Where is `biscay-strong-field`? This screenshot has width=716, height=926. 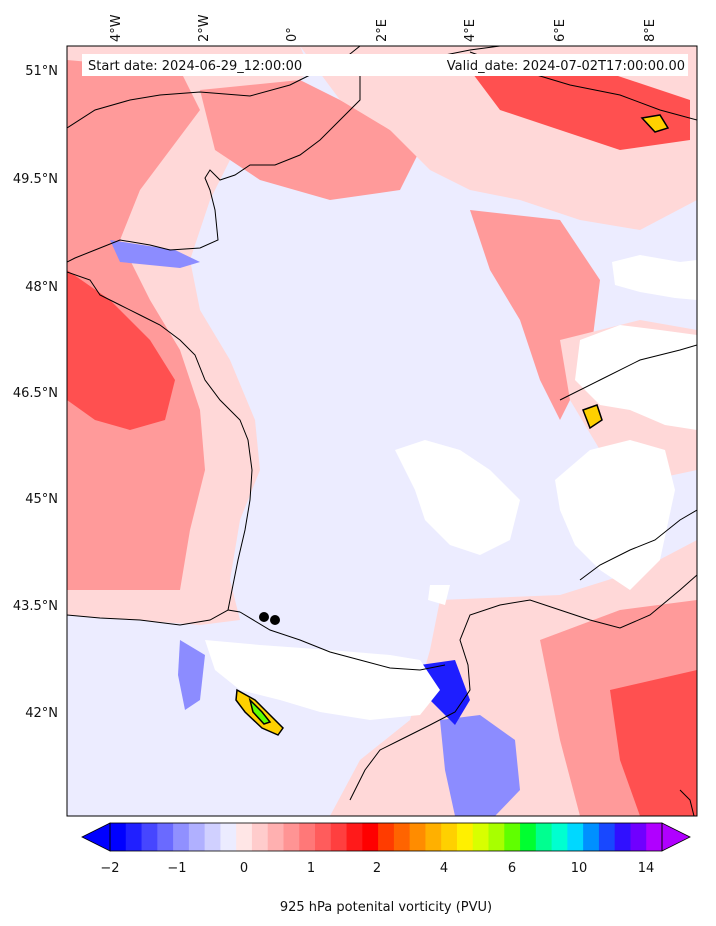 biscay-strong-field is located at coordinates (121, 350).